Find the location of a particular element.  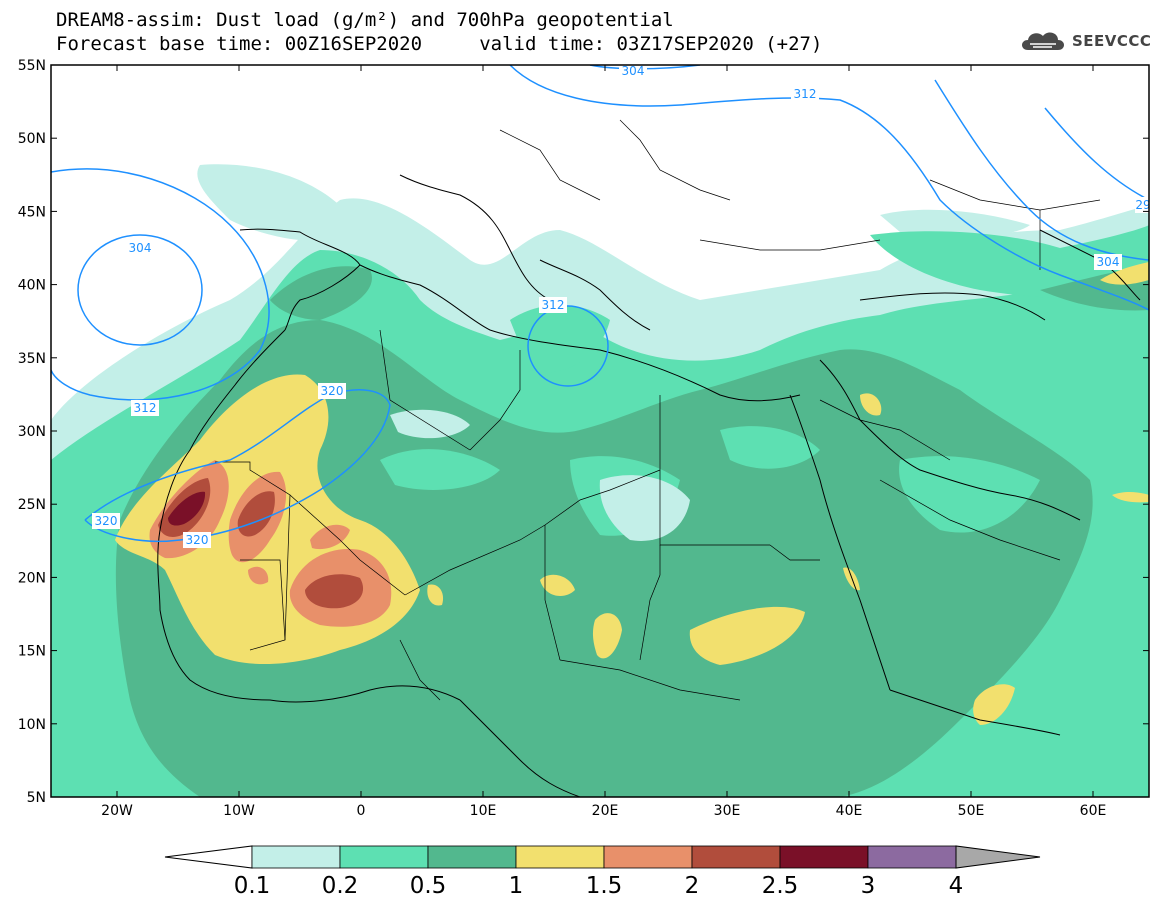

lon-label: 10W is located at coordinates (239, 811).